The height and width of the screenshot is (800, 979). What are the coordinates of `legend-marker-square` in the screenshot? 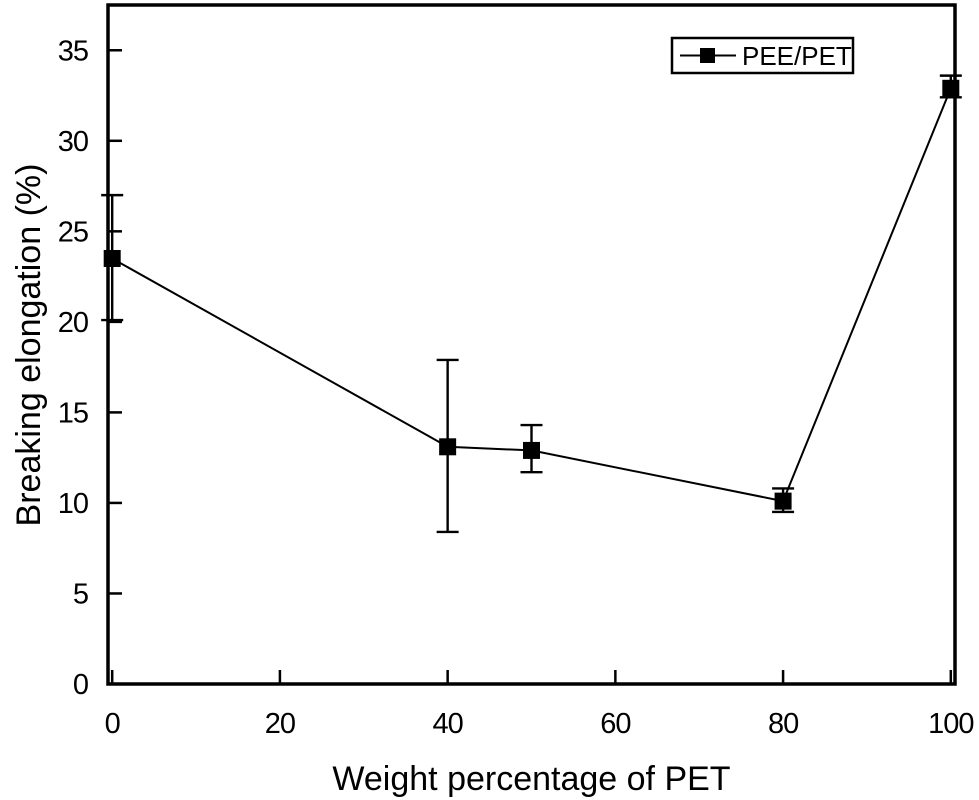 It's located at (707, 55).